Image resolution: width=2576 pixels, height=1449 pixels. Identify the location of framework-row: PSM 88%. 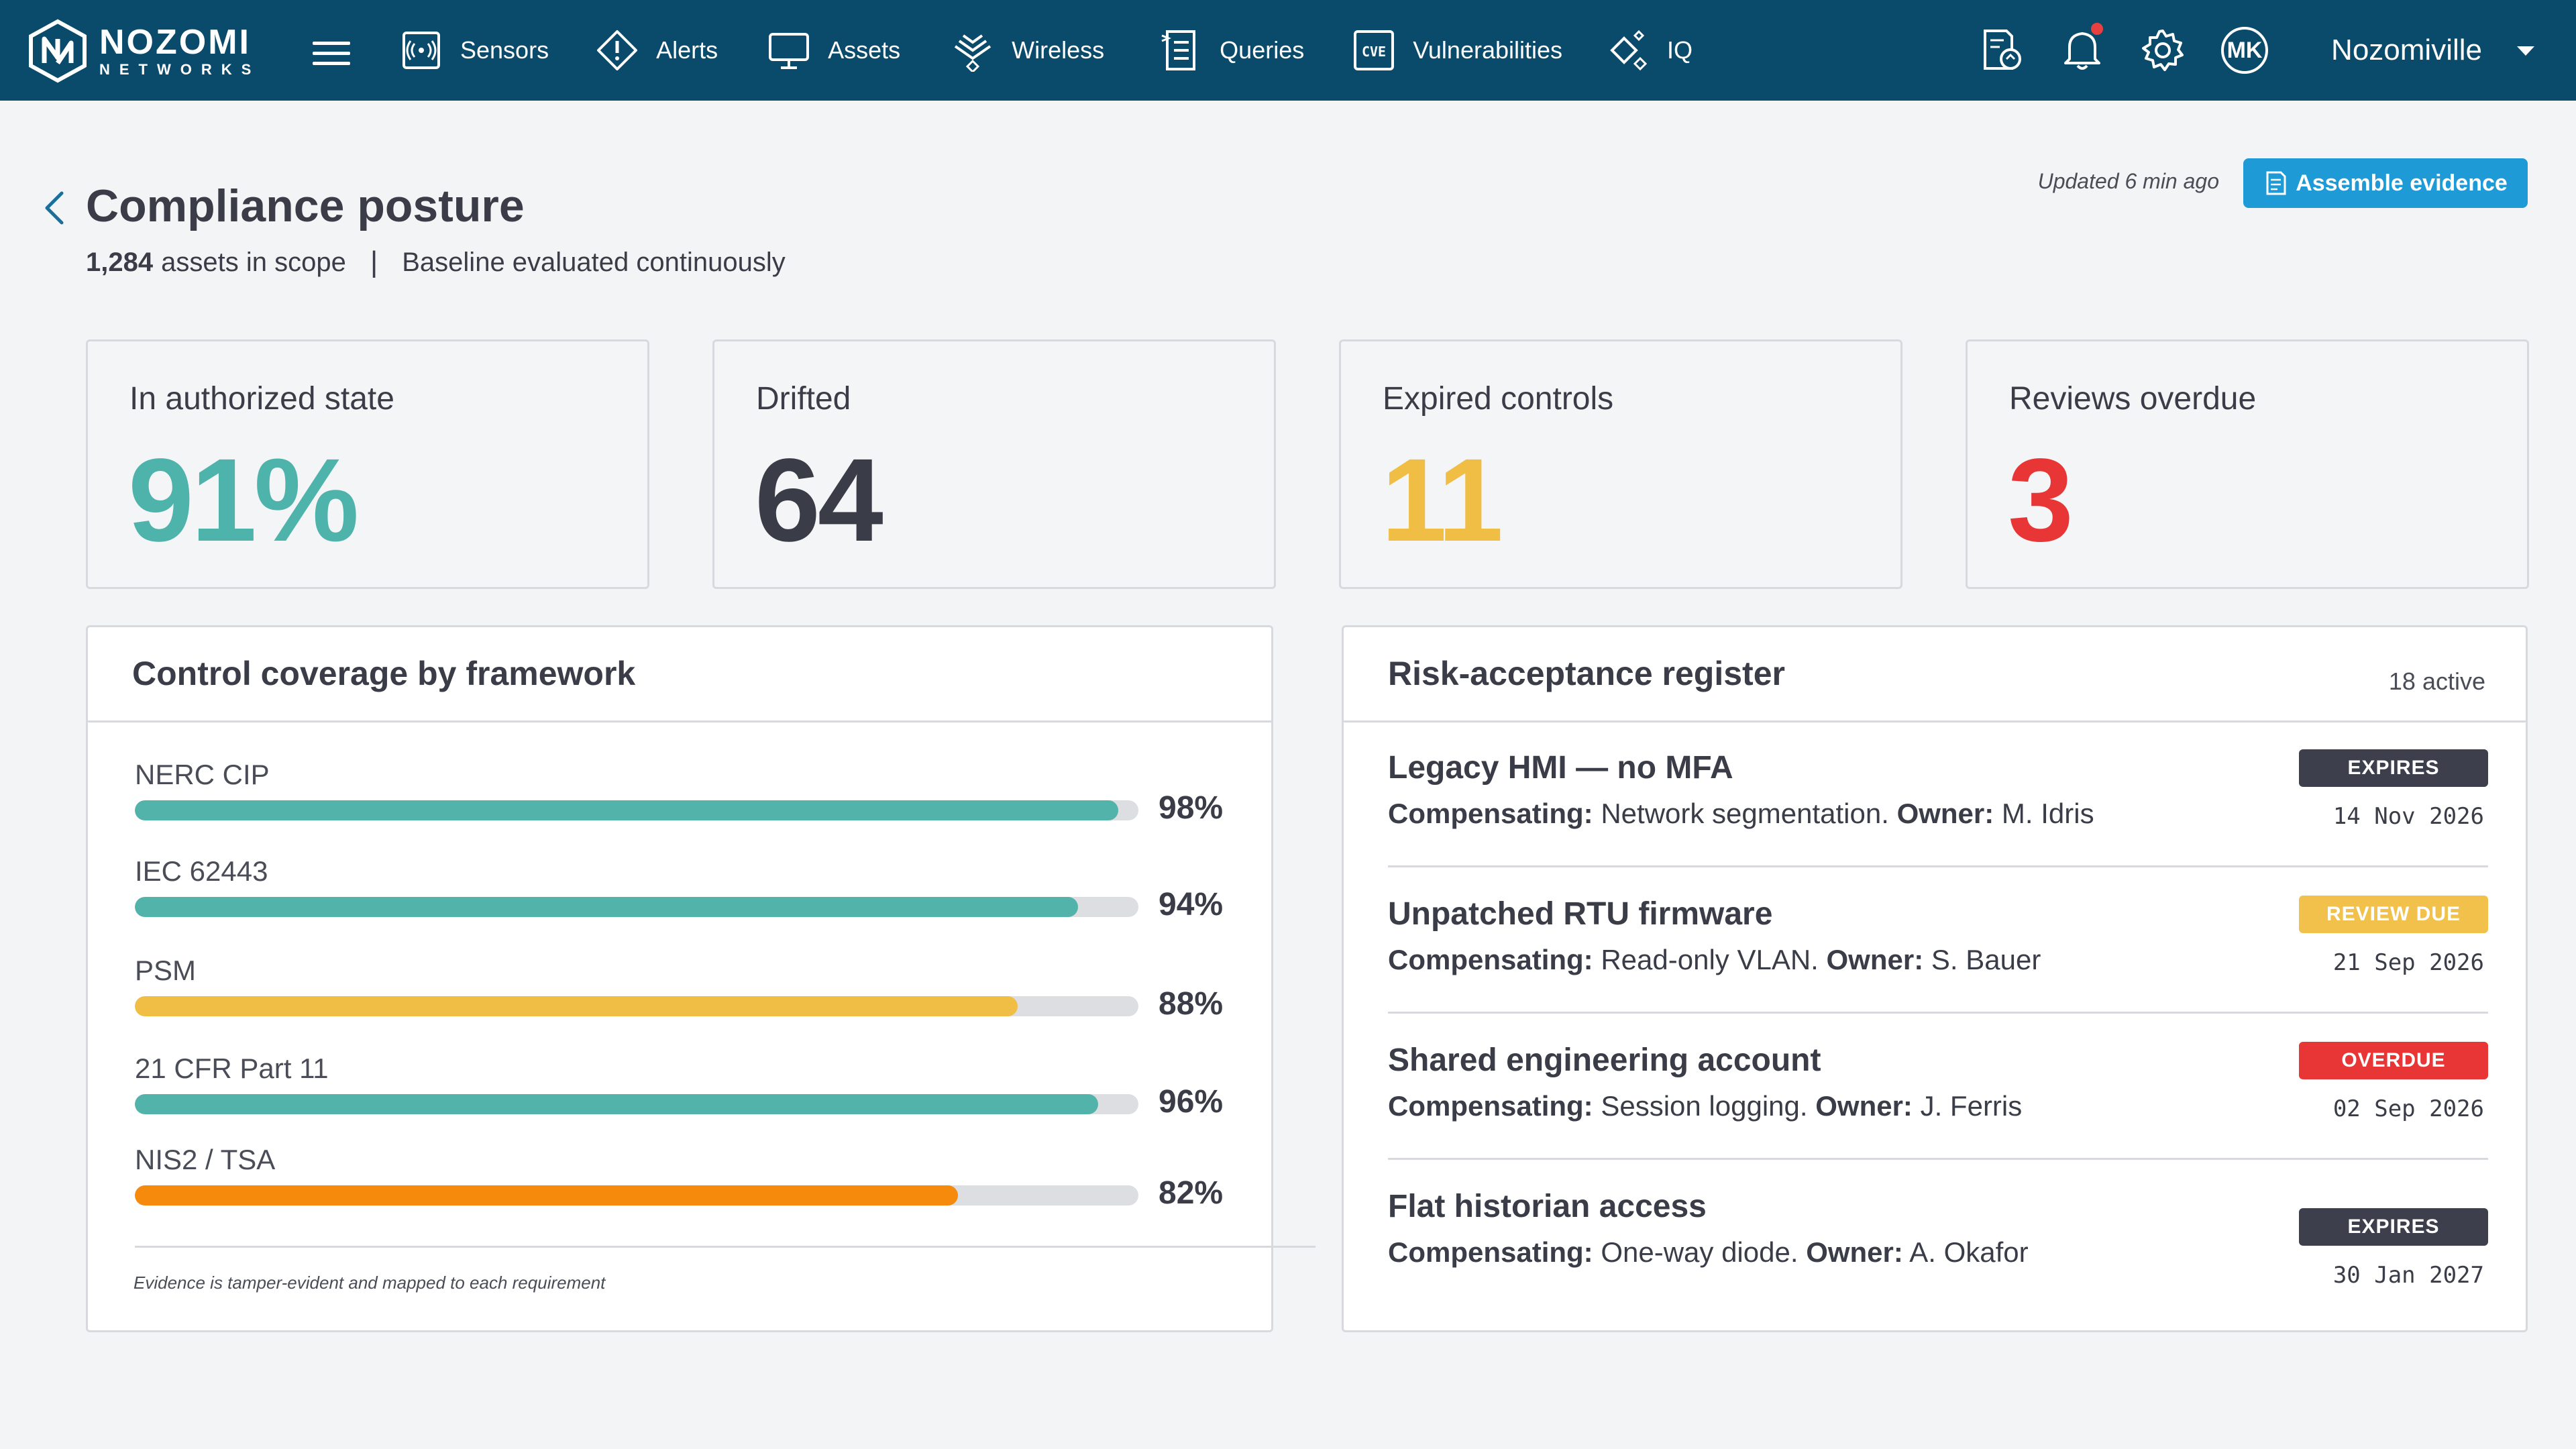
(679, 998).